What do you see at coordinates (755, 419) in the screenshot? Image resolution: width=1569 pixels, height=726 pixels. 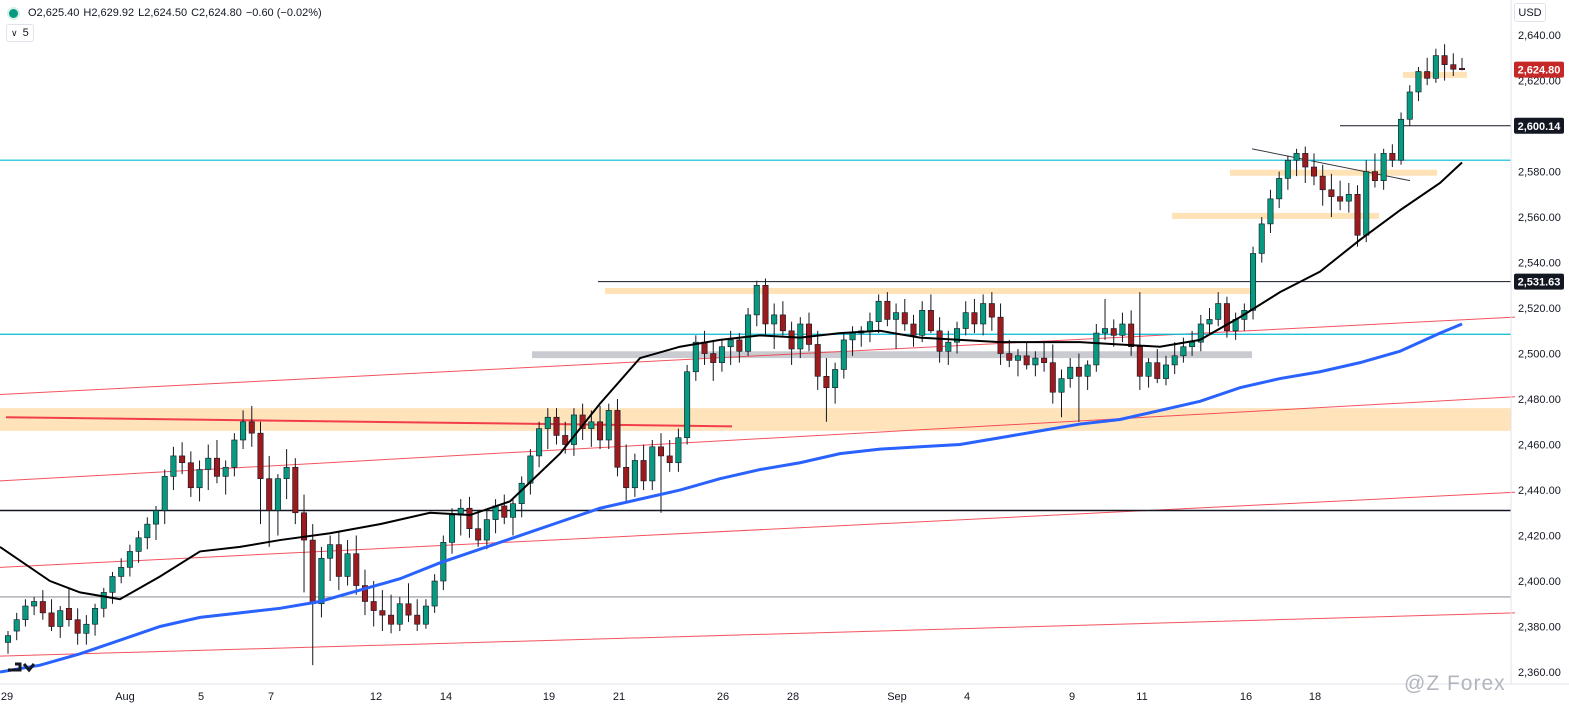 I see `zone-orange` at bounding box center [755, 419].